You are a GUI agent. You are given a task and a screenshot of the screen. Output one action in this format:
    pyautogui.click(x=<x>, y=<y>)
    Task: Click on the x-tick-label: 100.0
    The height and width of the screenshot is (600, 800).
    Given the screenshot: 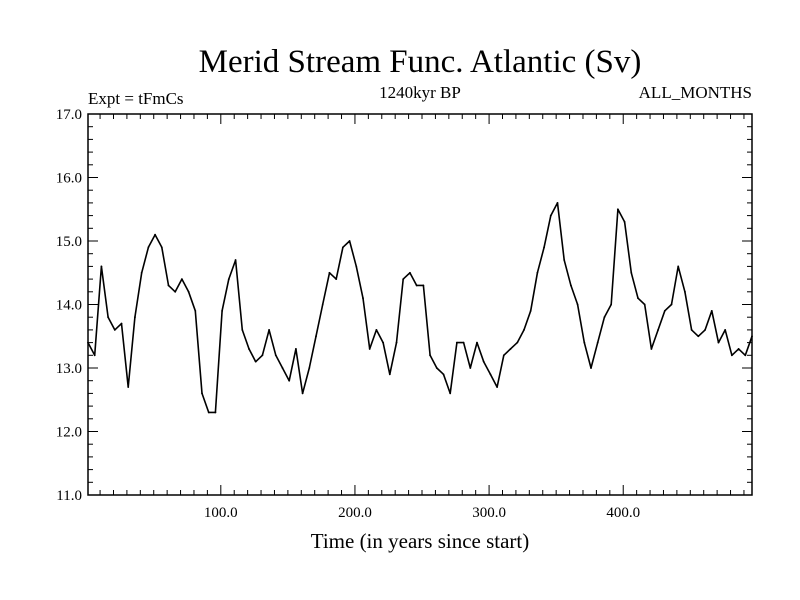 What is the action you would take?
    pyautogui.click(x=221, y=513)
    